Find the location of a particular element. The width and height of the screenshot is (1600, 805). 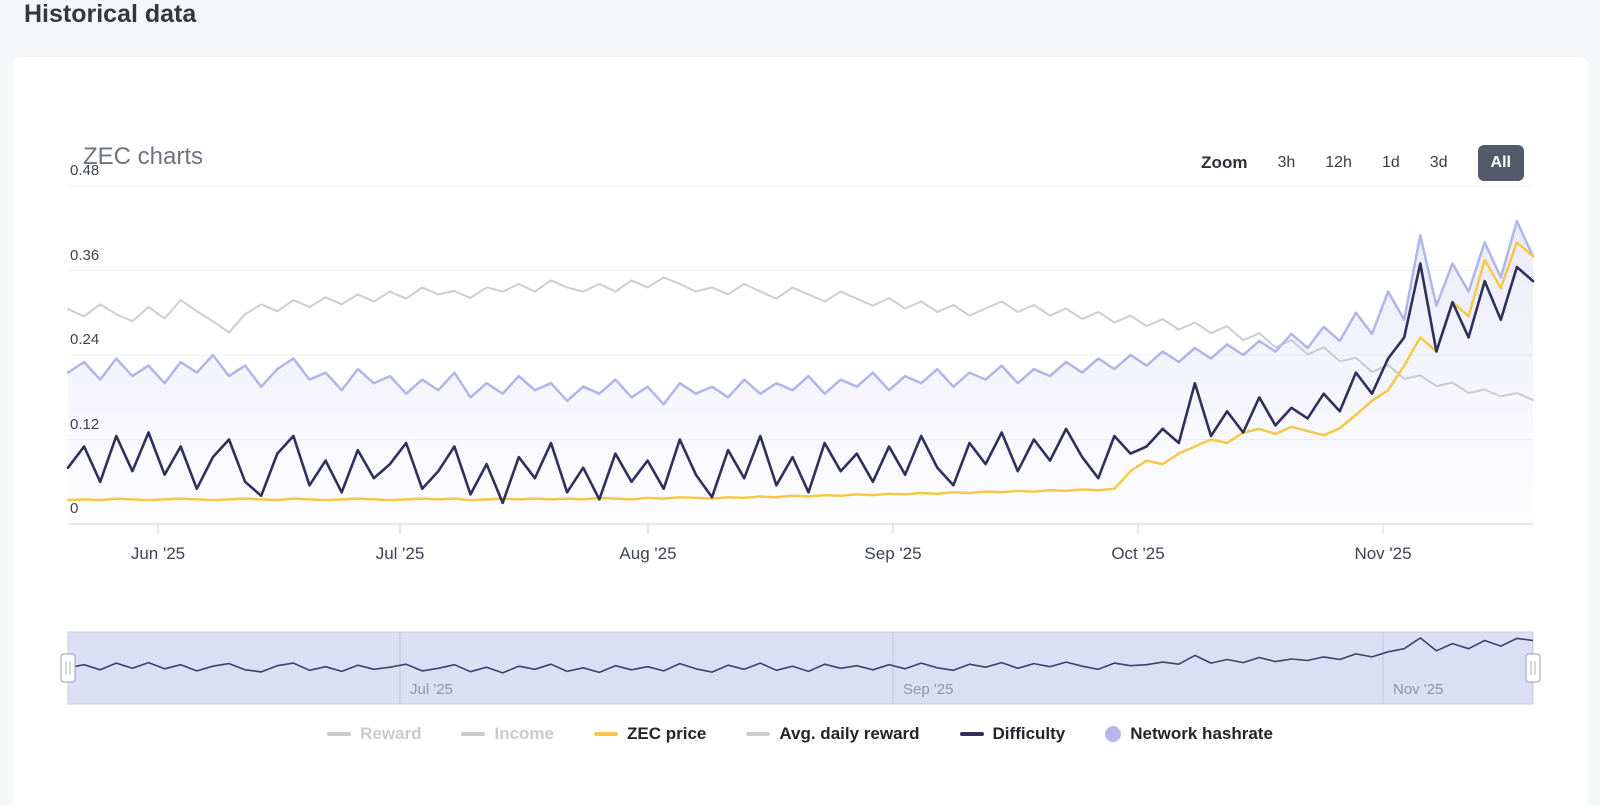

legend-item-income: Income is located at coordinates (507, 734).